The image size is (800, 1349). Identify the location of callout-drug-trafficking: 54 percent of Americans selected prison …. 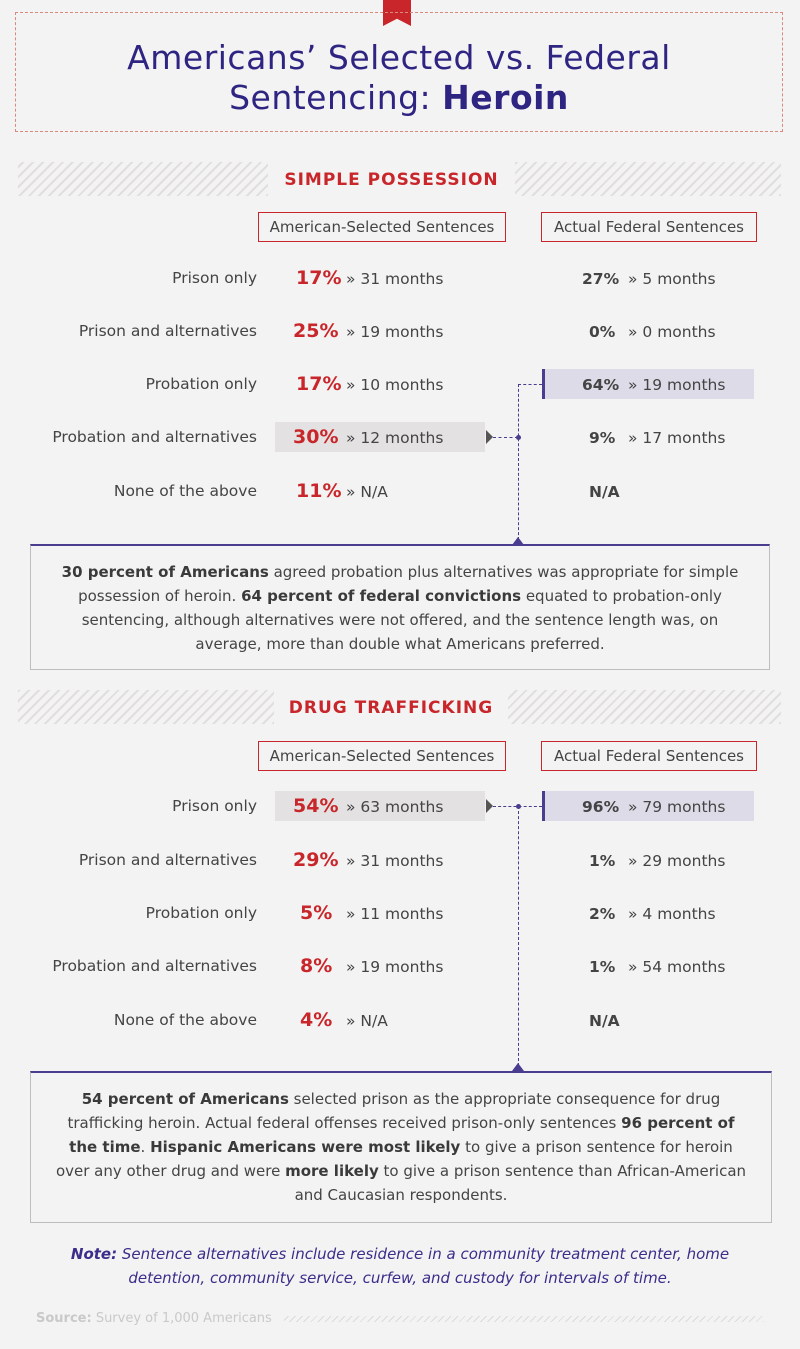
(401, 1147).